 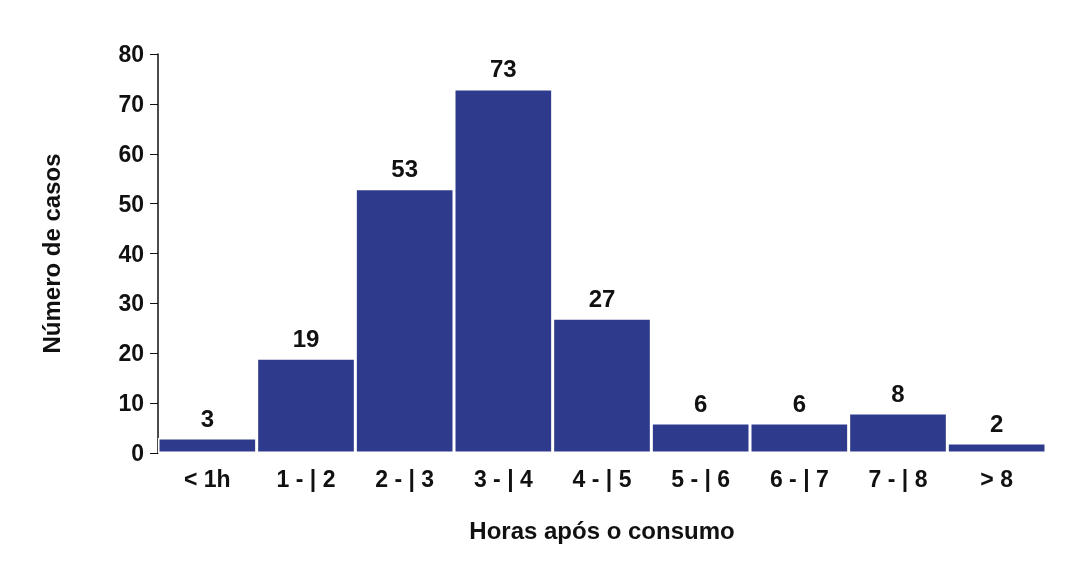 I want to click on y-tick-label: 80, so click(x=131, y=54).